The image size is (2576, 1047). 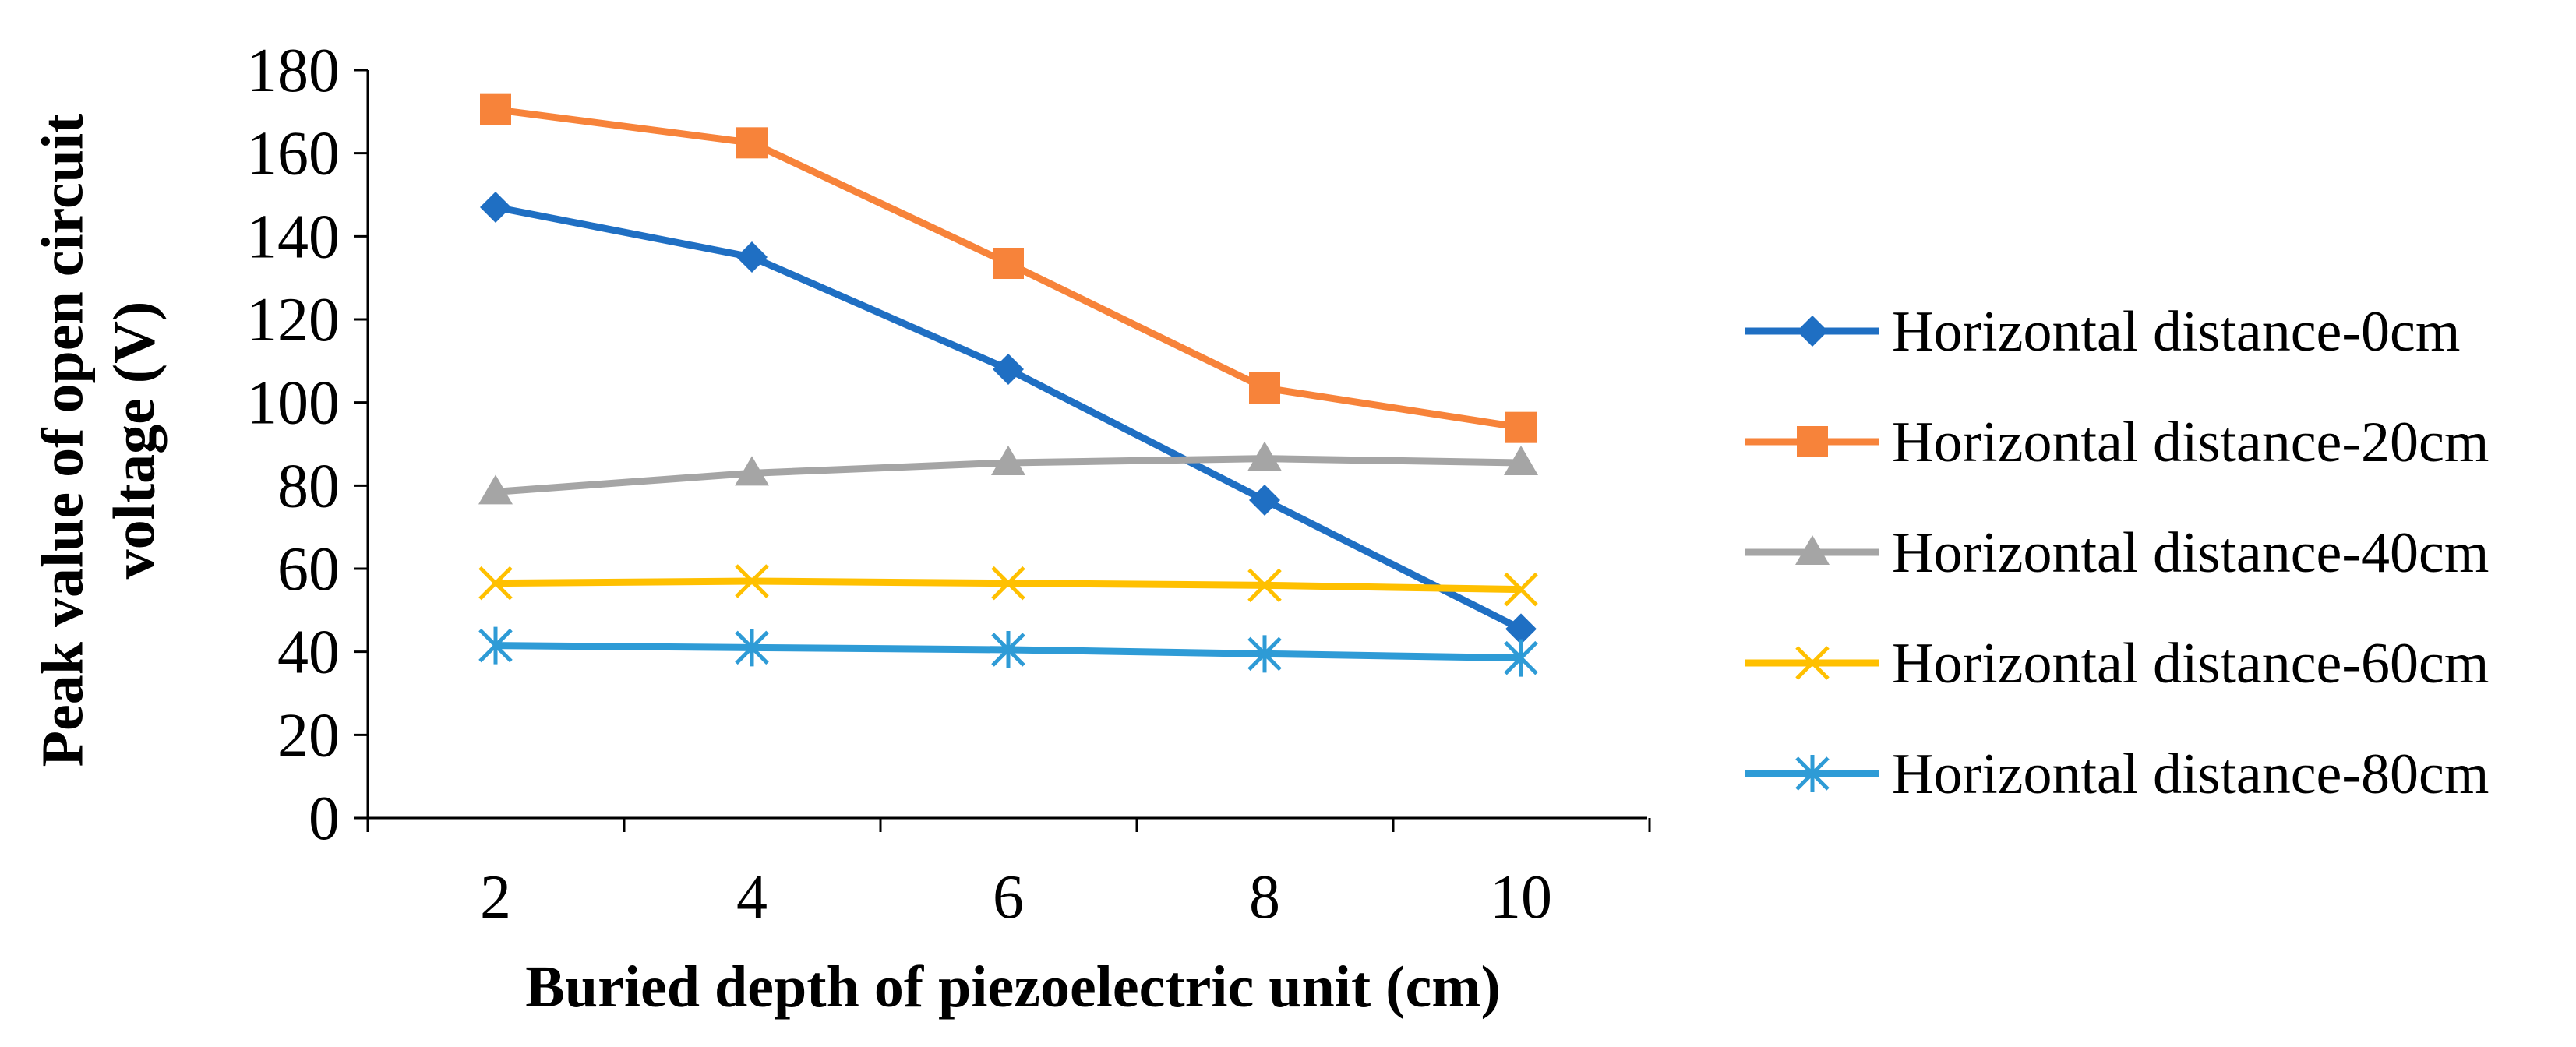 I want to click on x-tick-label: 6, so click(x=1008, y=897).